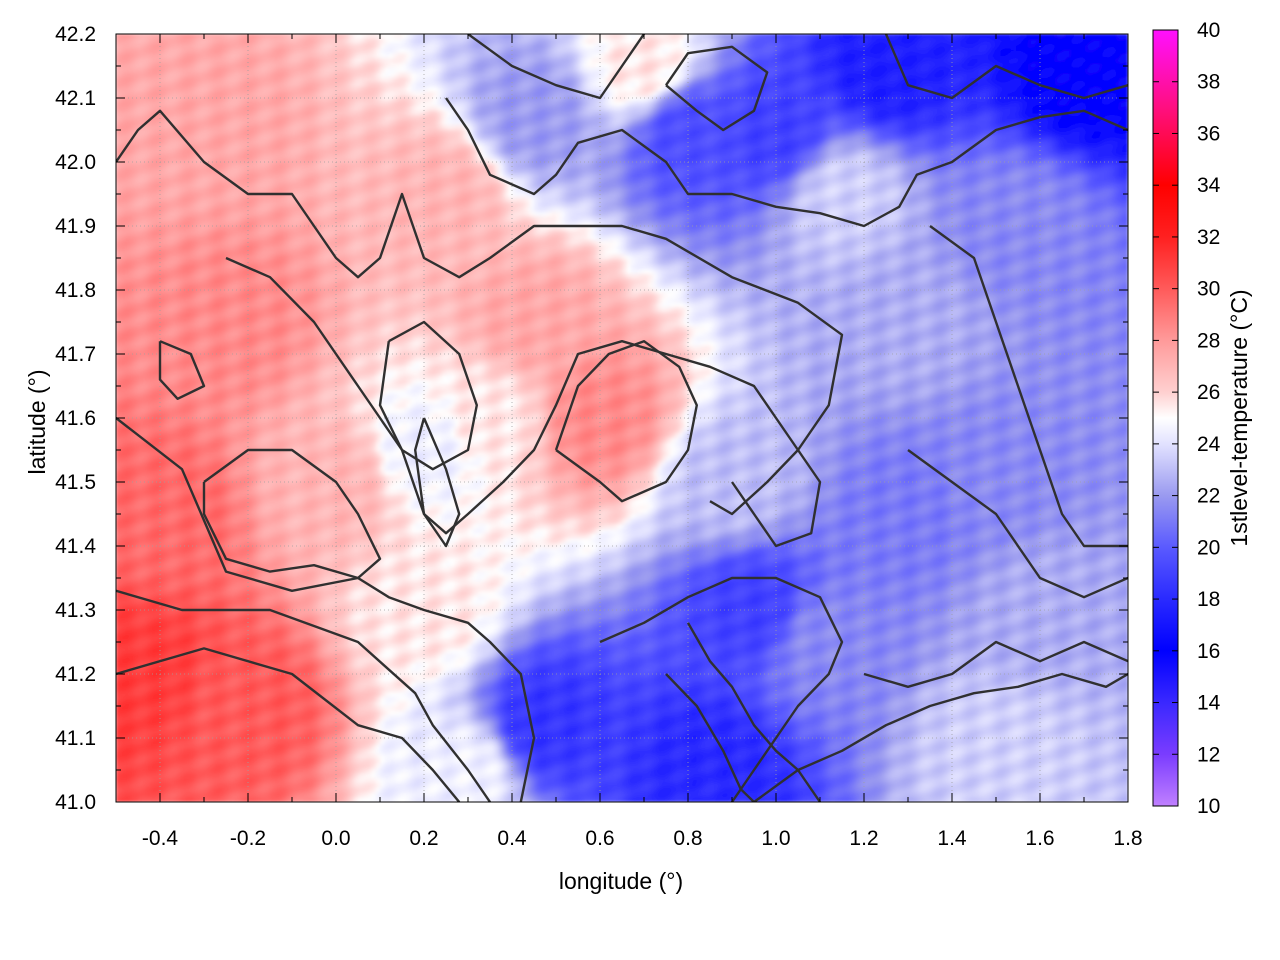 The image size is (1280, 960). Describe the element at coordinates (512, 838) in the screenshot. I see `x-tick-label: 0.4` at that location.